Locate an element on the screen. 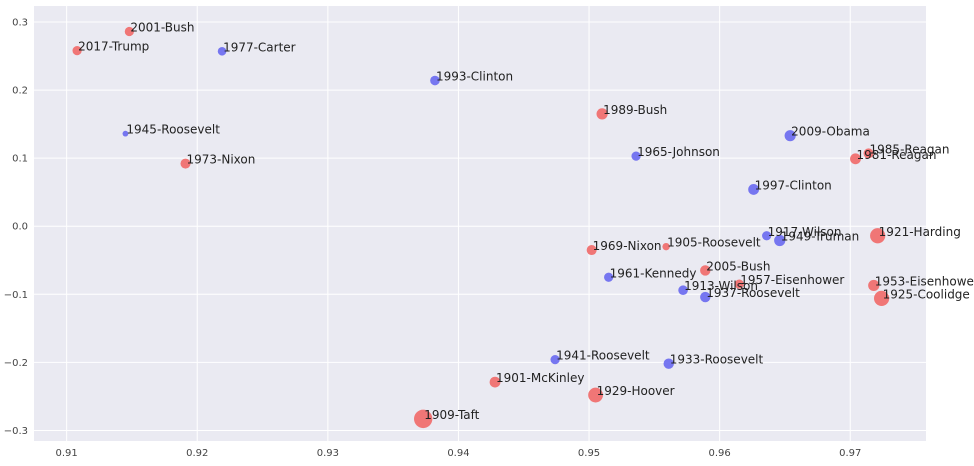  point-label: 1981-Reagan is located at coordinates (896, 155).